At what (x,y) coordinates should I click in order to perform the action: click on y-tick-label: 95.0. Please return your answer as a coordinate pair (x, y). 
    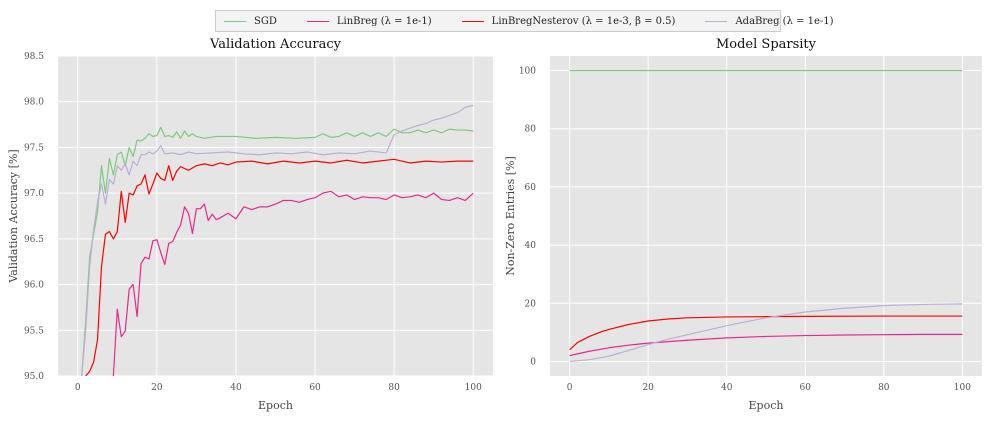
    Looking at the image, I should click on (34, 377).